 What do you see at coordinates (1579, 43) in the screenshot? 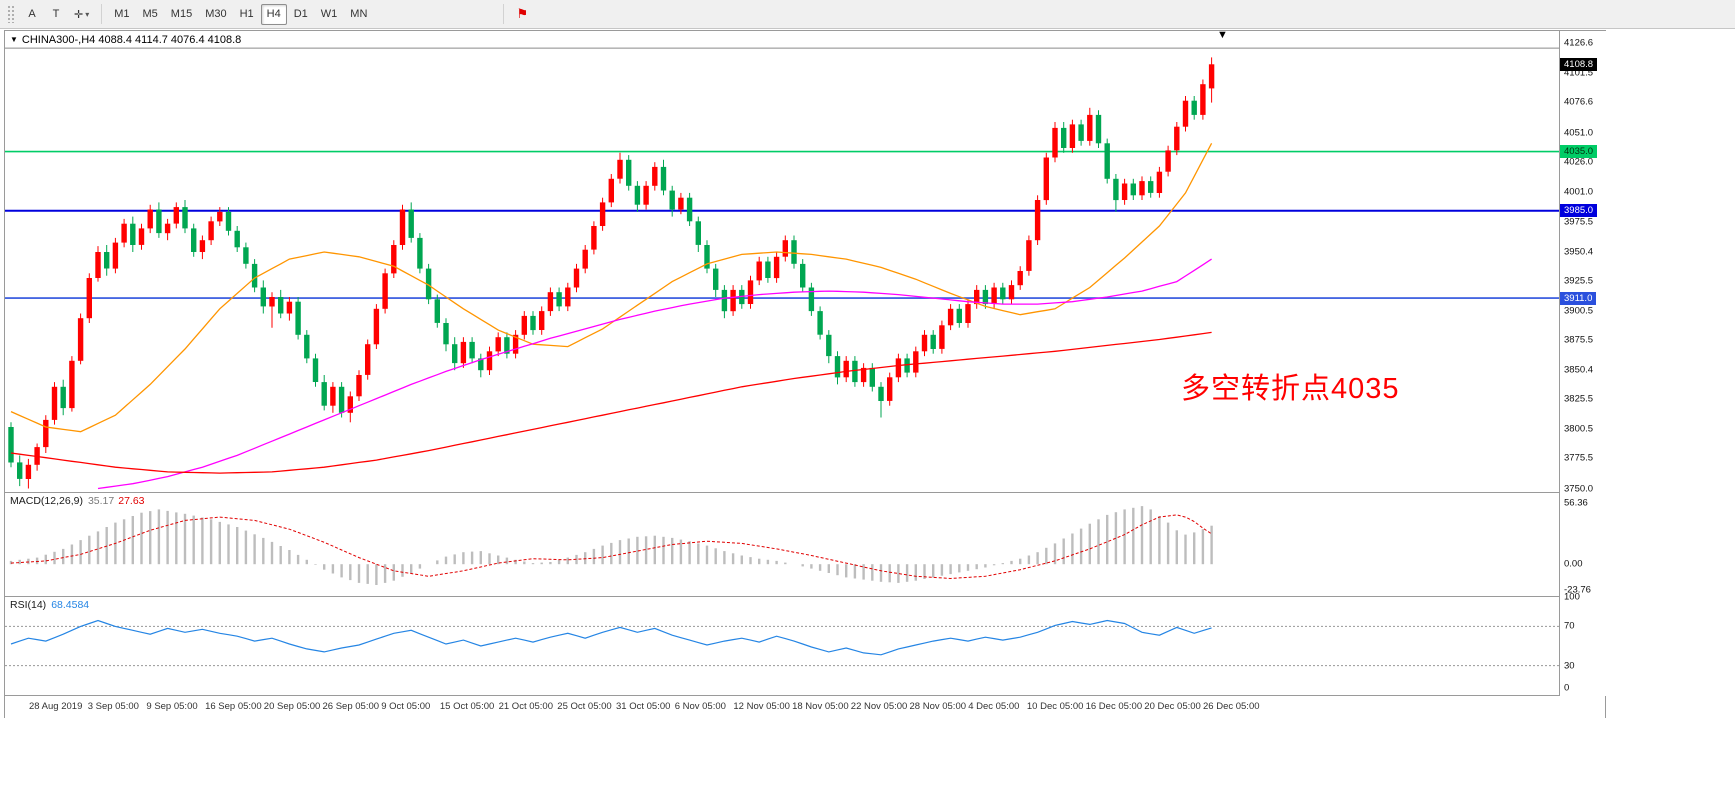
I see `axis-tick-label: 4126.6` at bounding box center [1579, 43].